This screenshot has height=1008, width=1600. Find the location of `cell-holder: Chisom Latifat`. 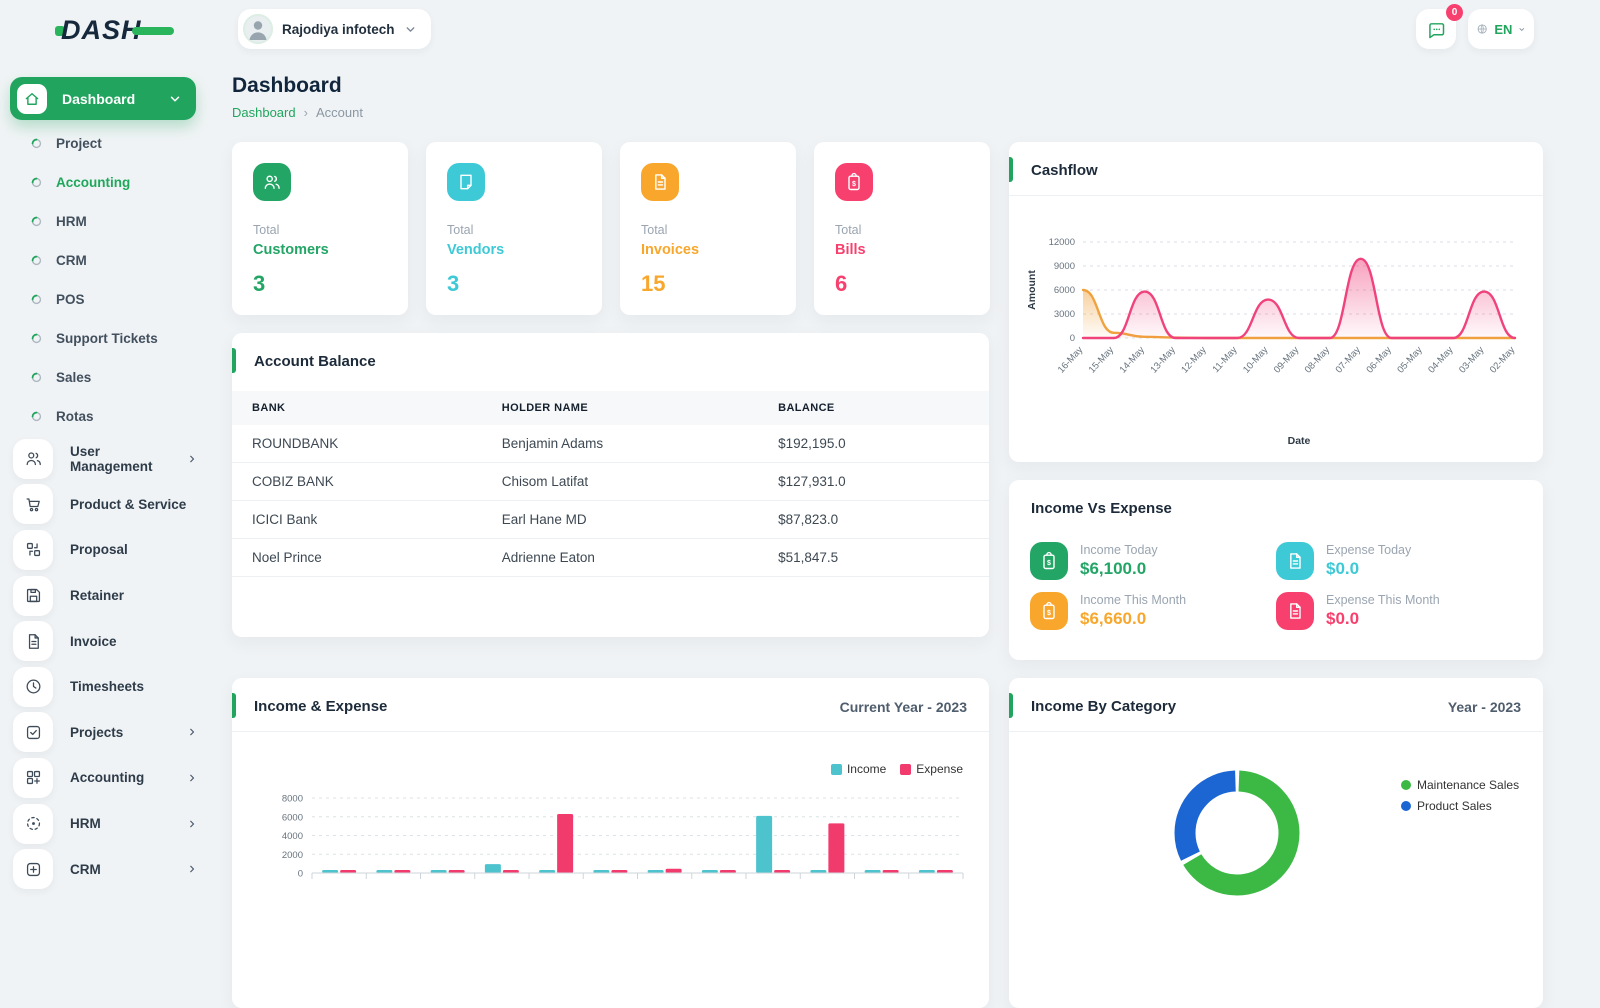

cell-holder: Chisom Latifat is located at coordinates (620, 481).